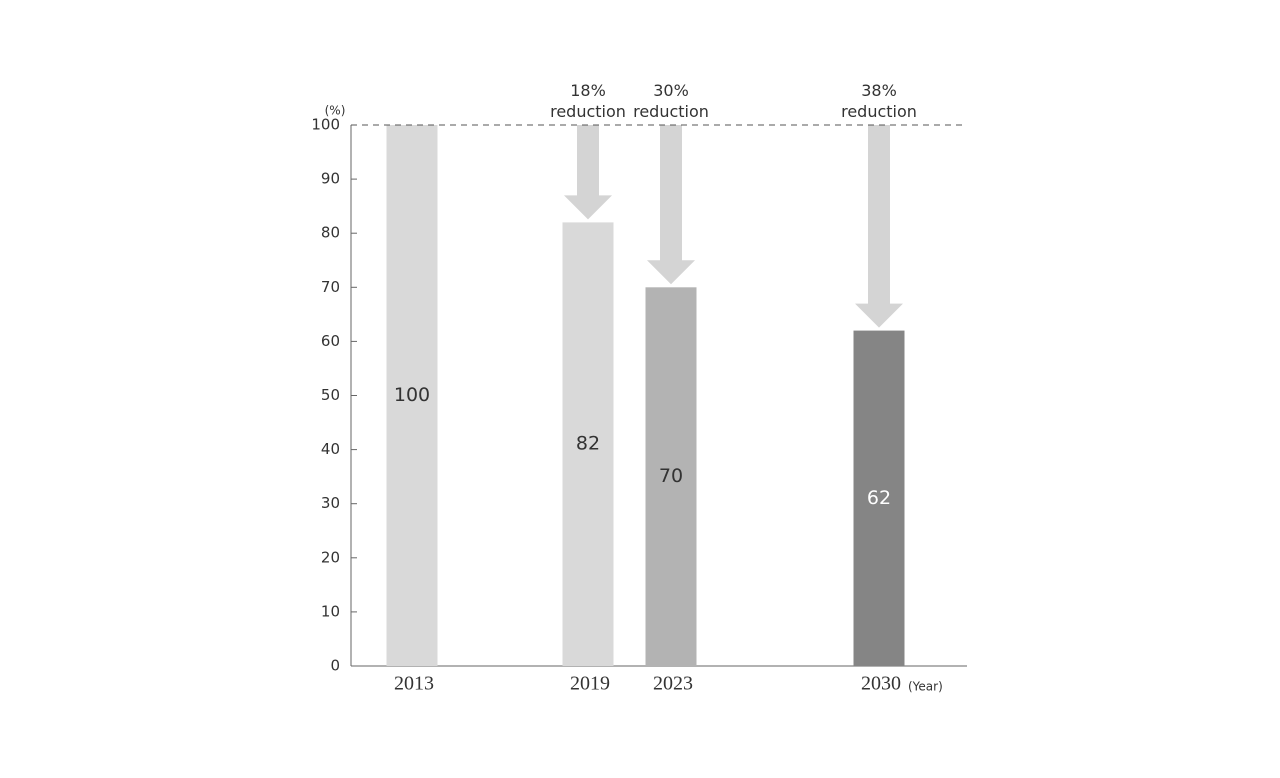 The height and width of the screenshot is (778, 1280). I want to click on annotation: 30% reduction, so click(671, 101).